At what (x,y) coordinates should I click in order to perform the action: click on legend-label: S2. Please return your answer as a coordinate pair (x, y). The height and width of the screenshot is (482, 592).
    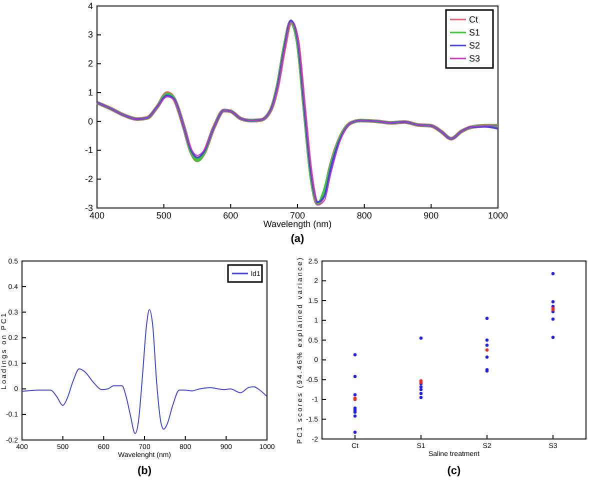
    Looking at the image, I should click on (474, 45).